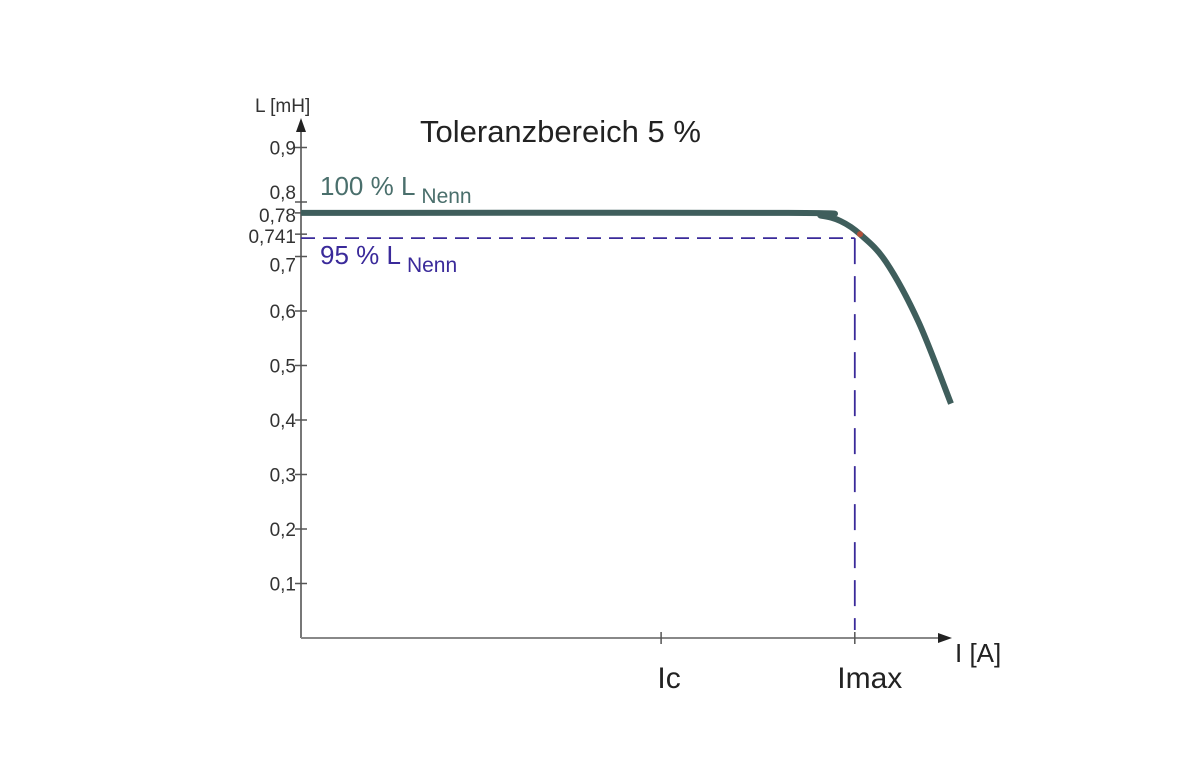  What do you see at coordinates (560, 131) in the screenshot?
I see `chart-title: Toleranzbereich 5 %` at bounding box center [560, 131].